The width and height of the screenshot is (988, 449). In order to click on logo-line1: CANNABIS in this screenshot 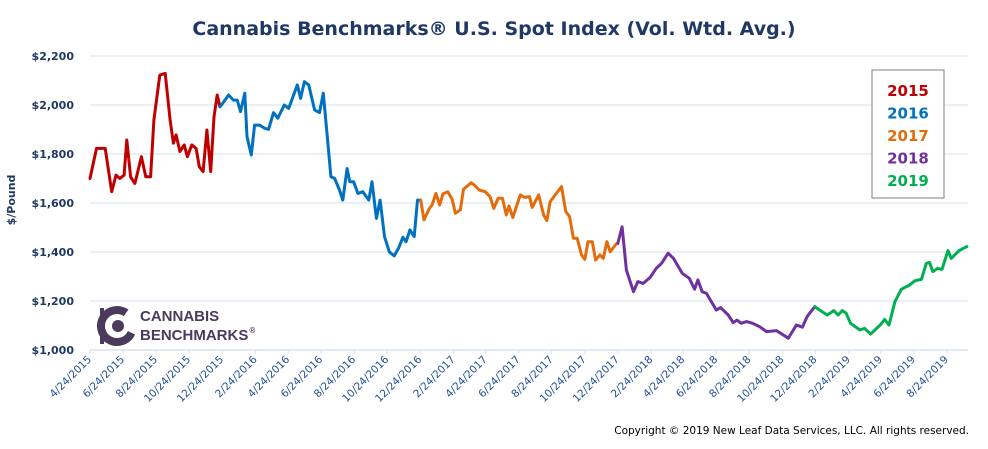, I will do `click(179, 316)`.